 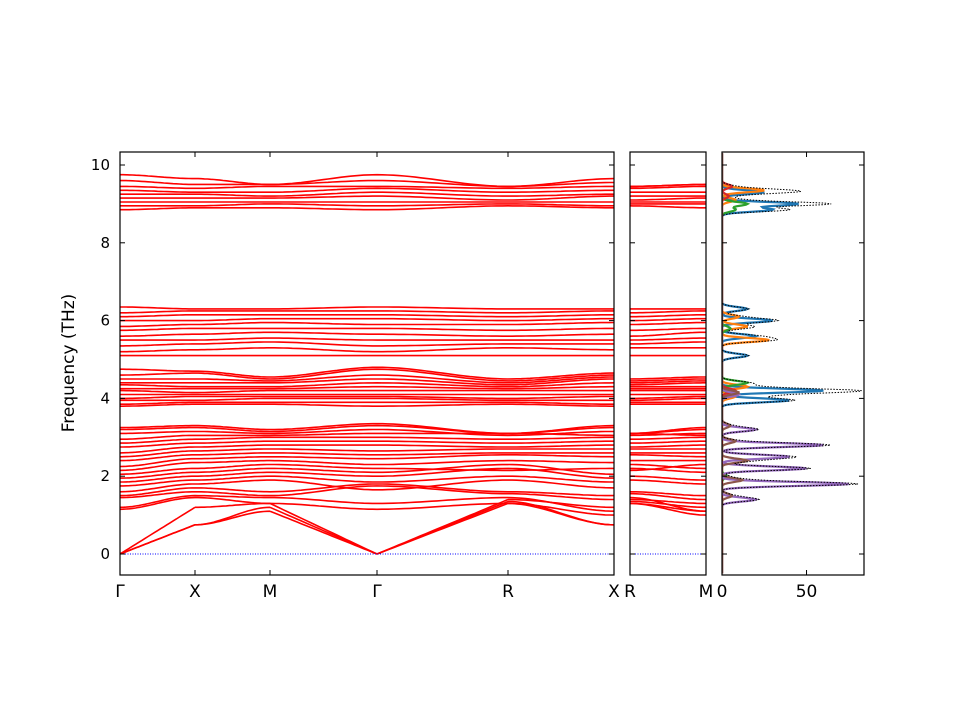 I want to click on y-tick-label: 4, so click(x=105, y=398).